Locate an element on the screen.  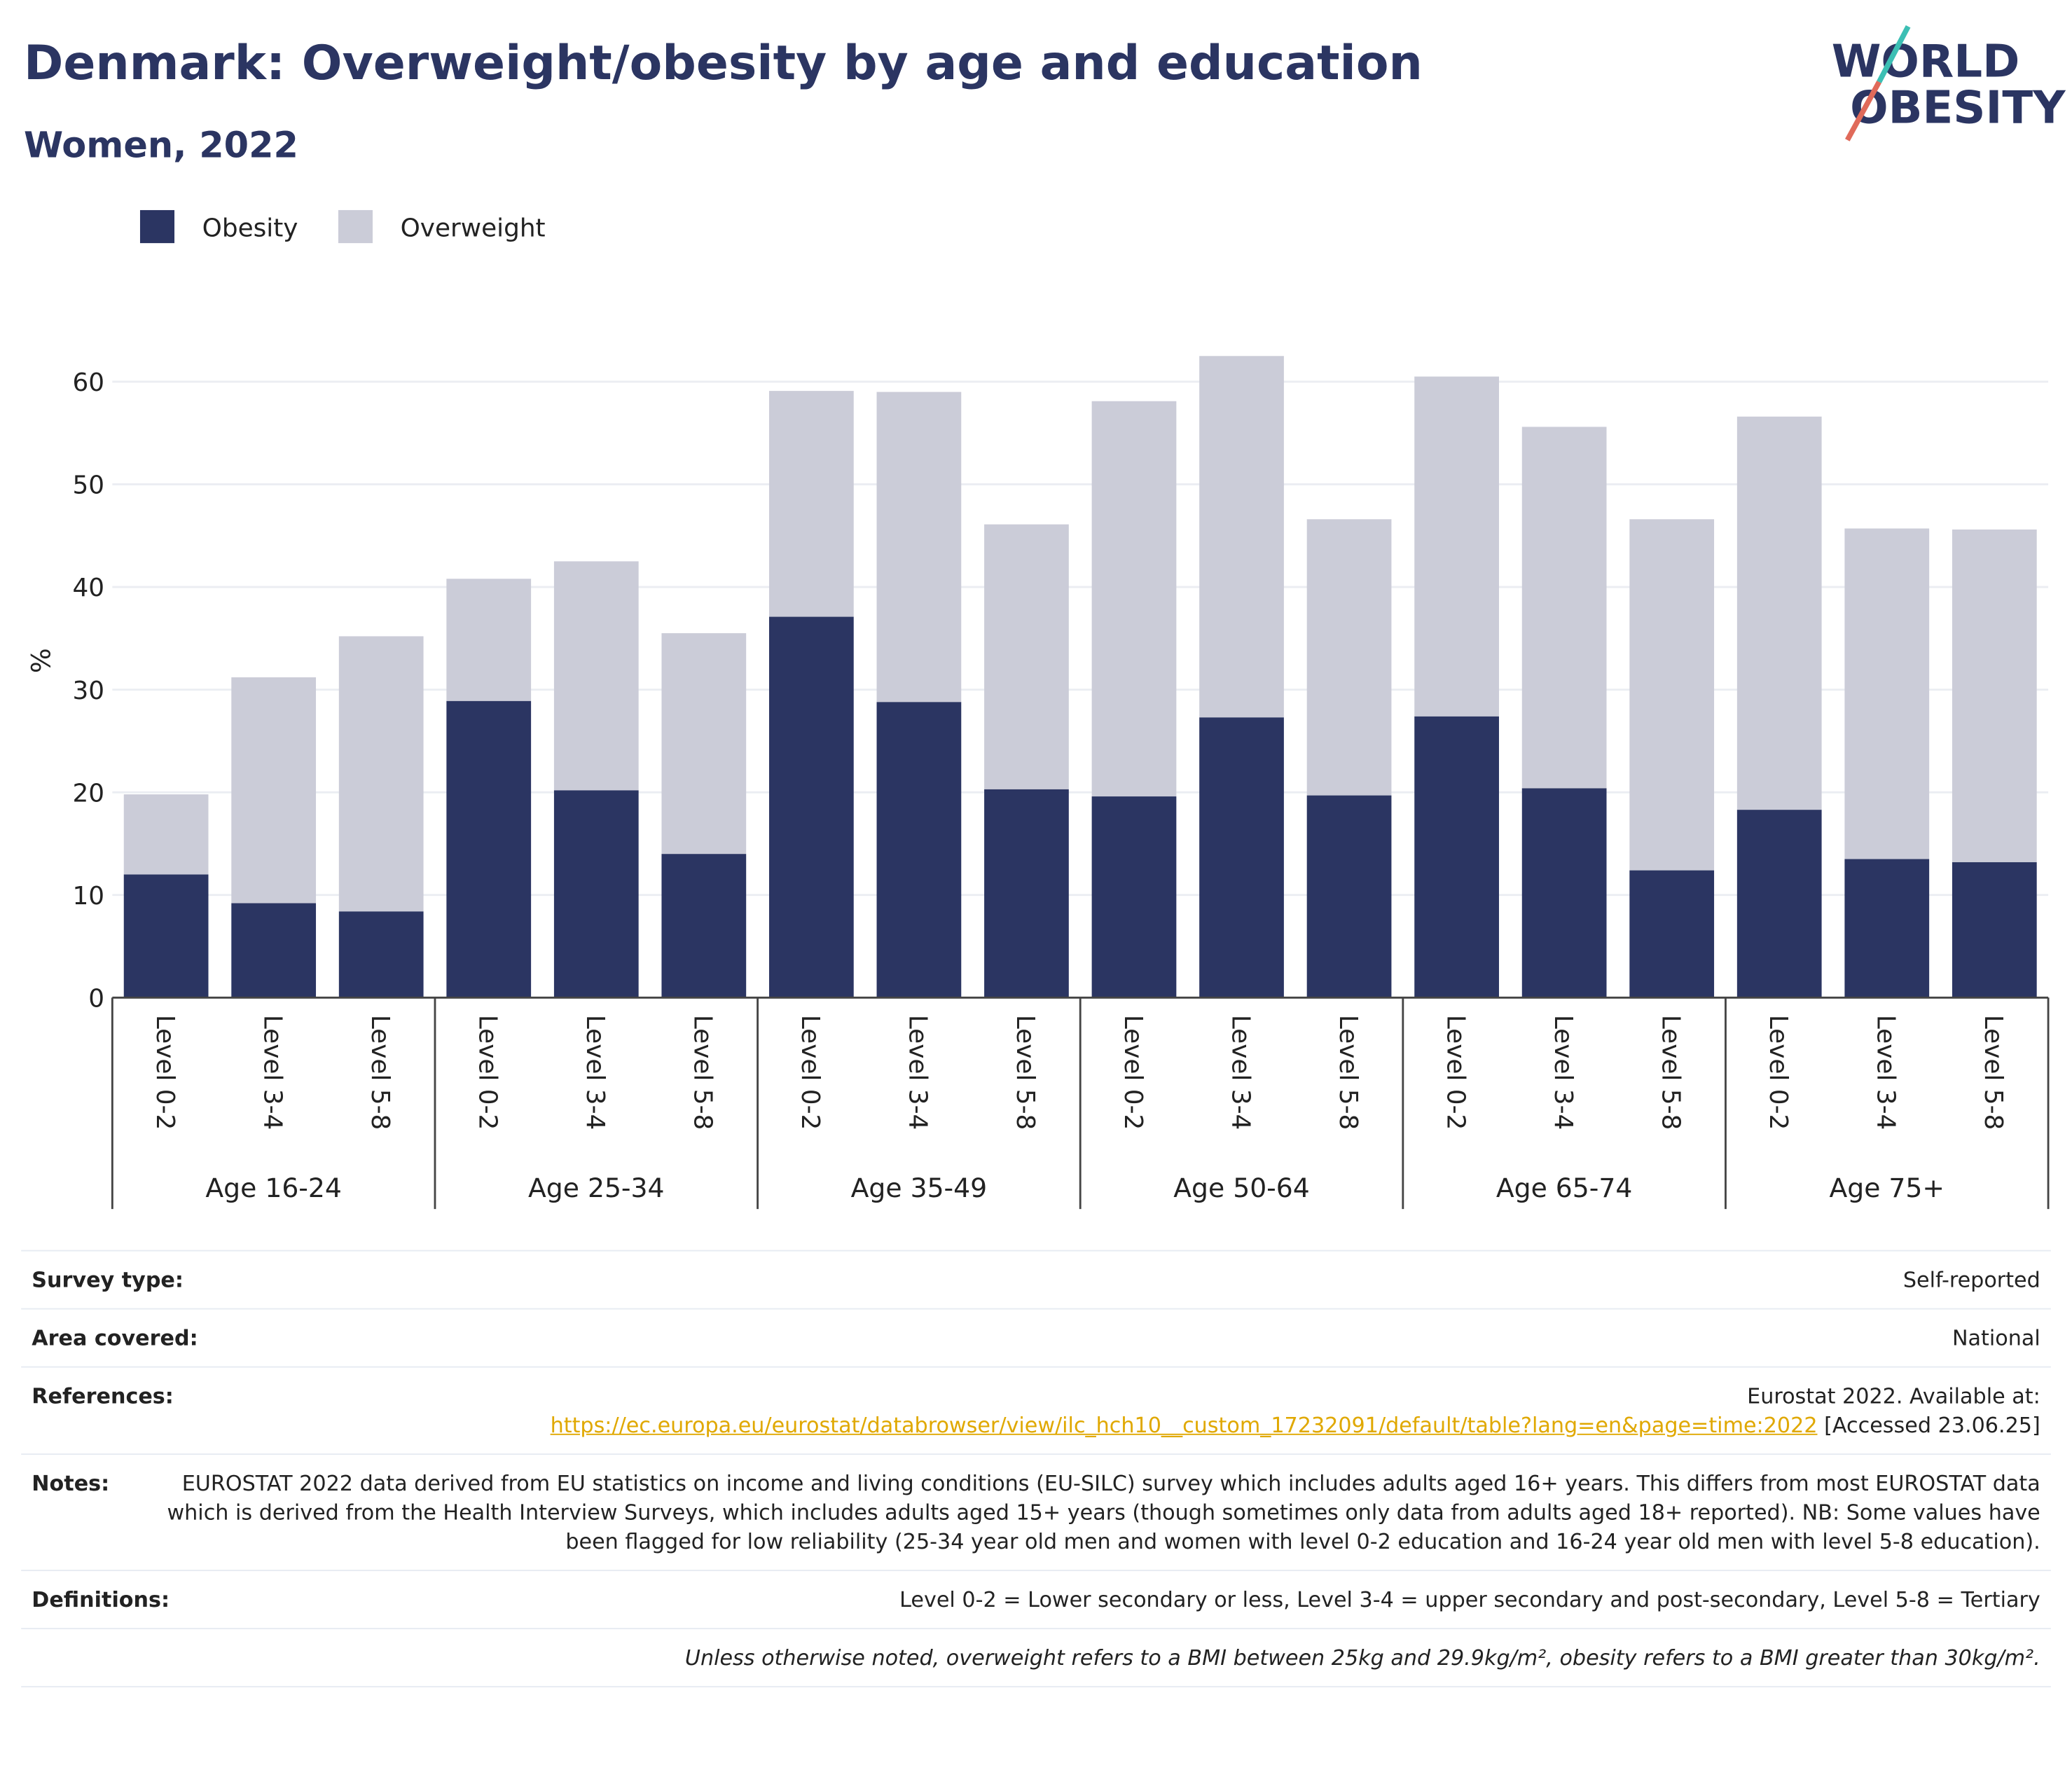
legend-label: Overweight is located at coordinates (474, 228).